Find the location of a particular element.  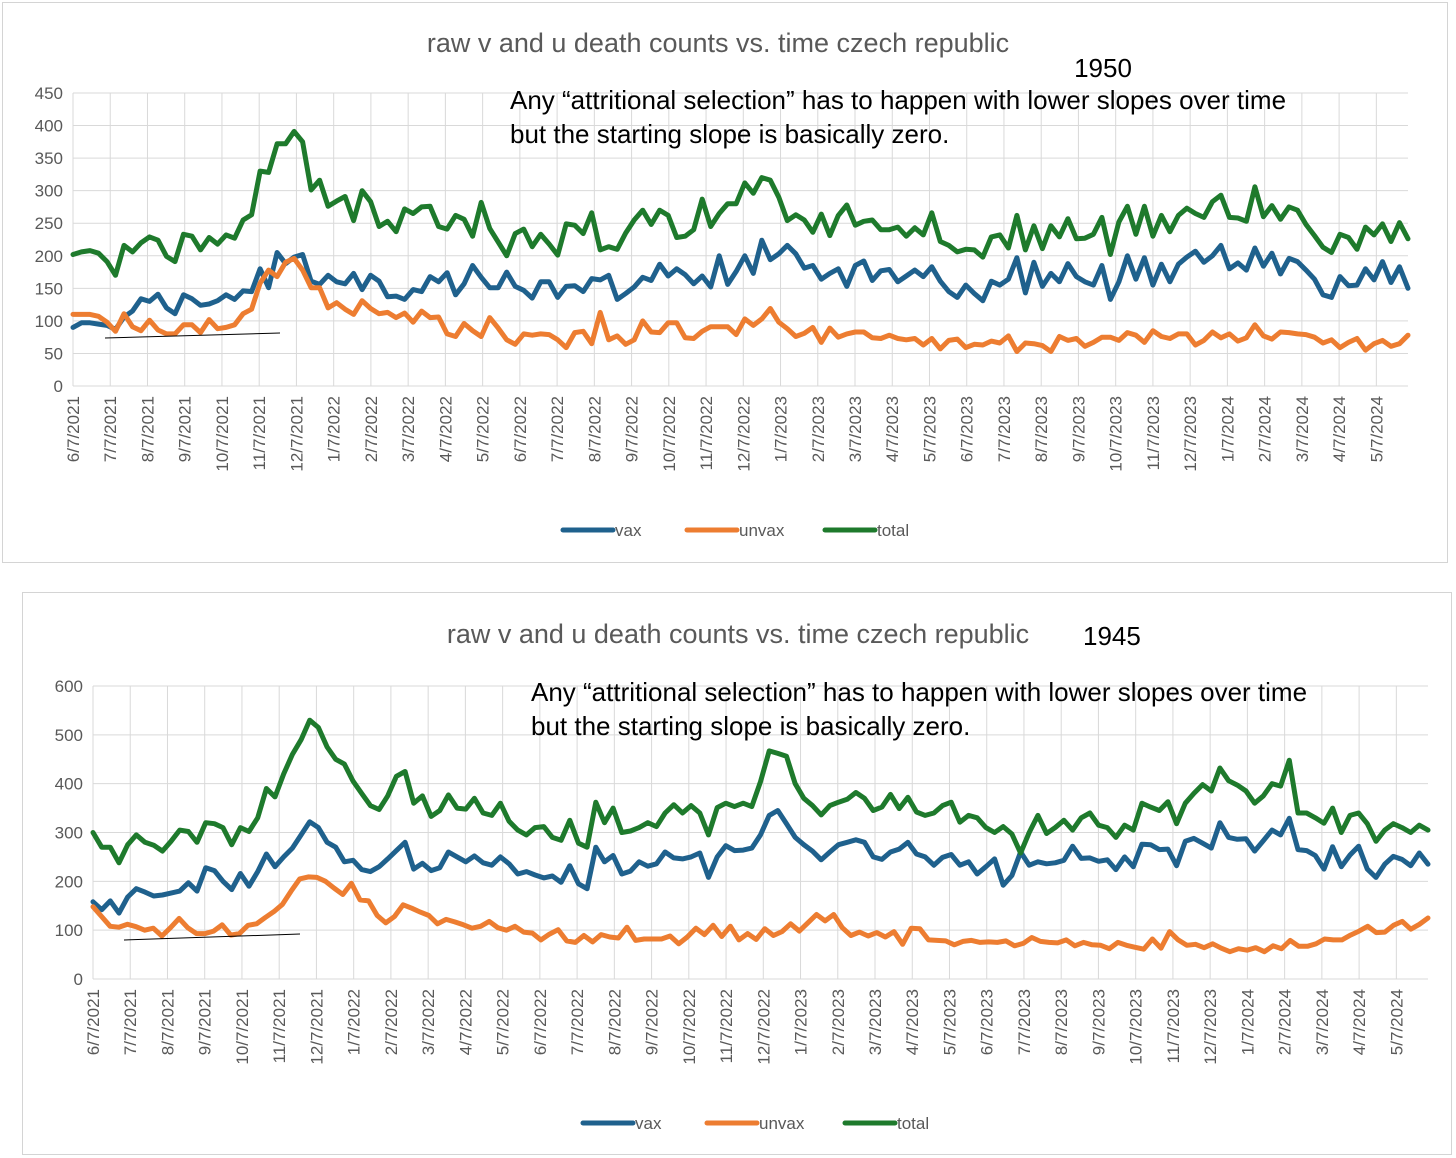

x-tick-label: 1/7/2023 is located at coordinates (781, 429).